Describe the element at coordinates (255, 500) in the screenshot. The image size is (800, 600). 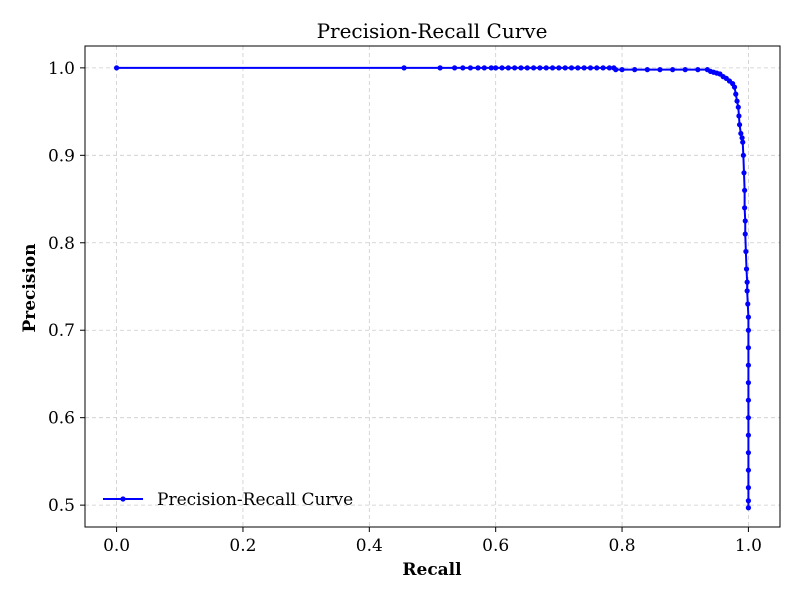
I see `legend-label: Precision-Recall Curve` at that location.